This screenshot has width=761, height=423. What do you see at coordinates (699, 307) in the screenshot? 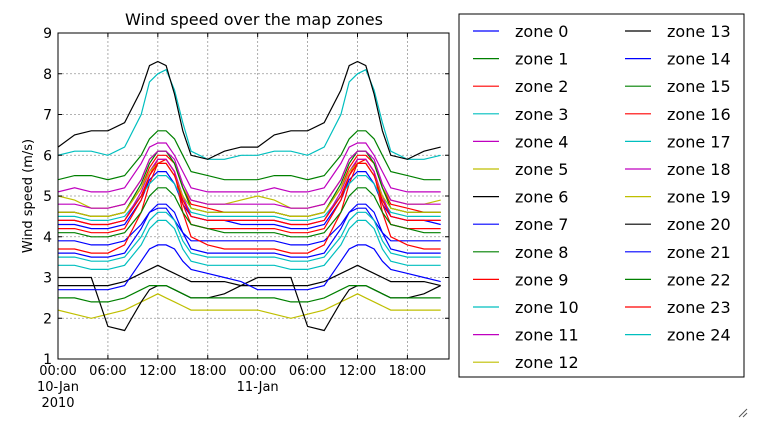
I see `legend-label: zone 23` at bounding box center [699, 307].